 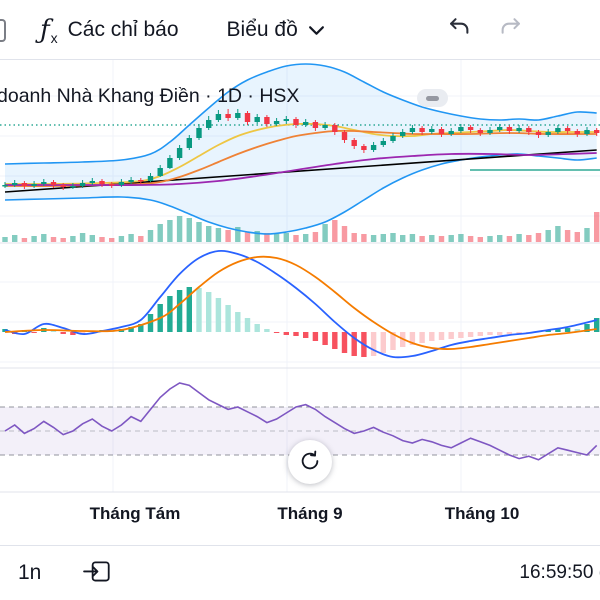 I want to click on undo-button, so click(x=459, y=29).